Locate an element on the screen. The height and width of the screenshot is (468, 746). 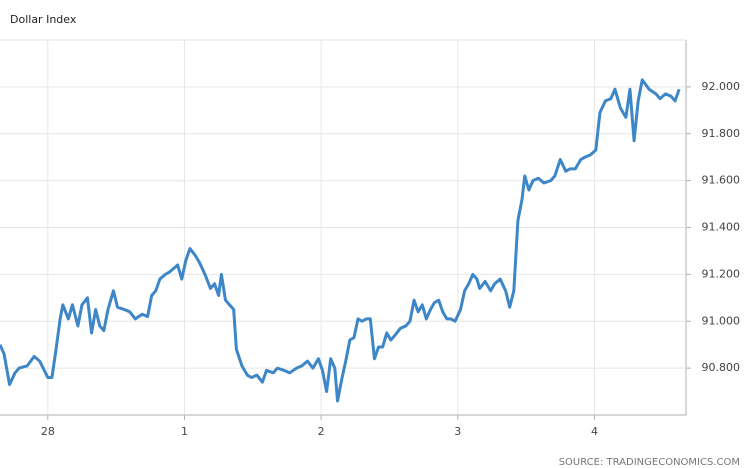
x-tick-label: 4 is located at coordinates (594, 431).